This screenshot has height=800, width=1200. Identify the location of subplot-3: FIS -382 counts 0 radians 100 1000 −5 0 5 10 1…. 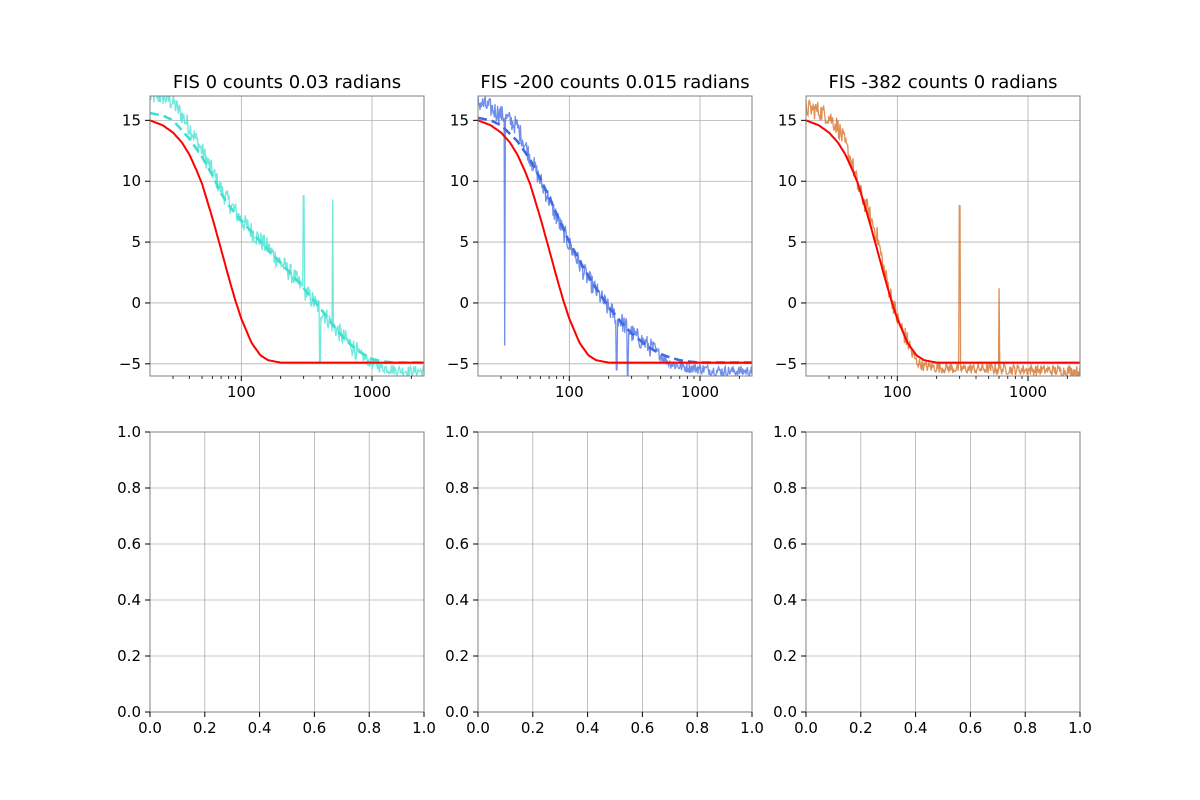
(928, 236).